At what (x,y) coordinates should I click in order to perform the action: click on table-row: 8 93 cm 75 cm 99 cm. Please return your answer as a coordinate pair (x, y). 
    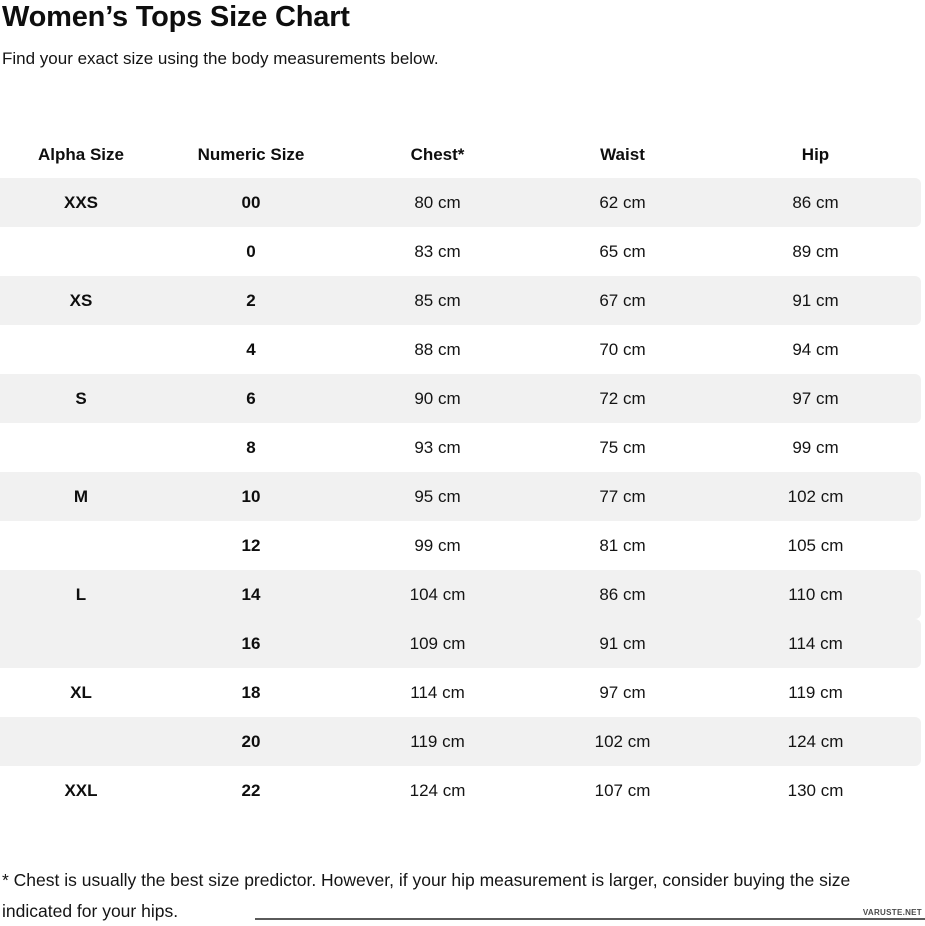
    Looking at the image, I should click on (460, 447).